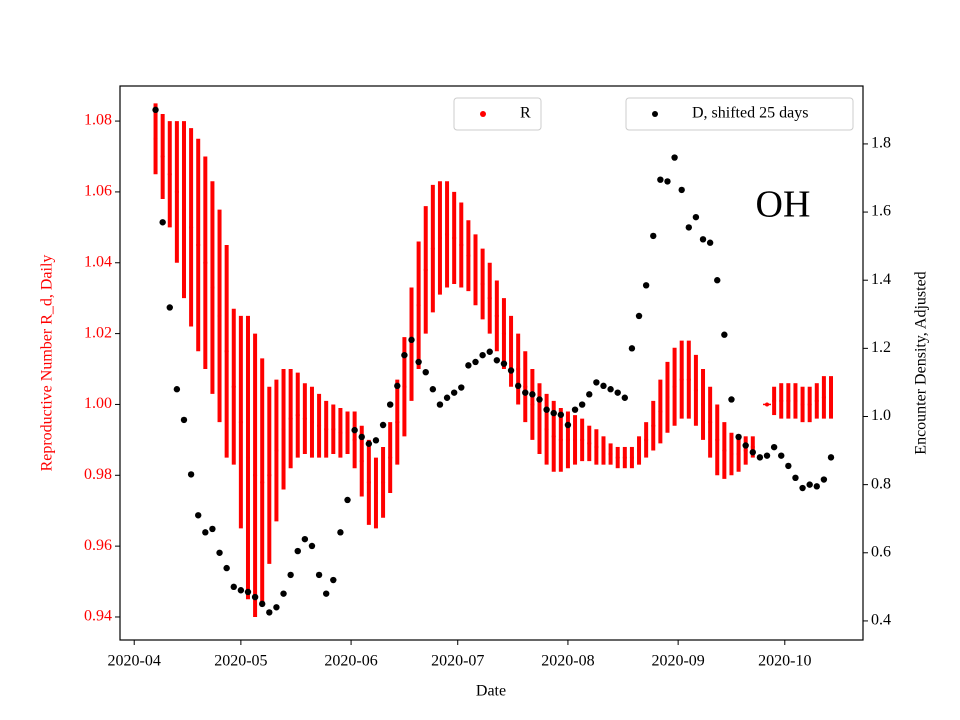 The width and height of the screenshot is (960, 720). I want to click on x-tick-label: 2020-07, so click(457, 661).